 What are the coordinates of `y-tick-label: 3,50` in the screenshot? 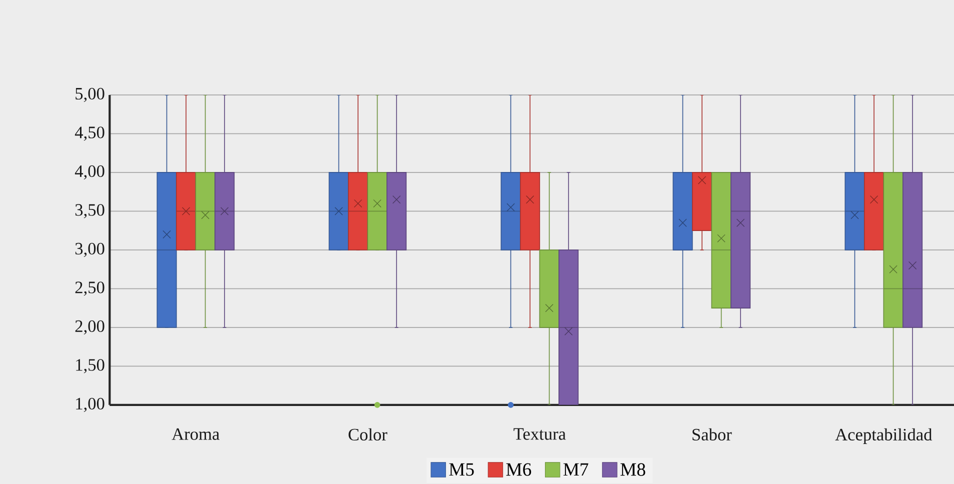 It's located at (89, 211).